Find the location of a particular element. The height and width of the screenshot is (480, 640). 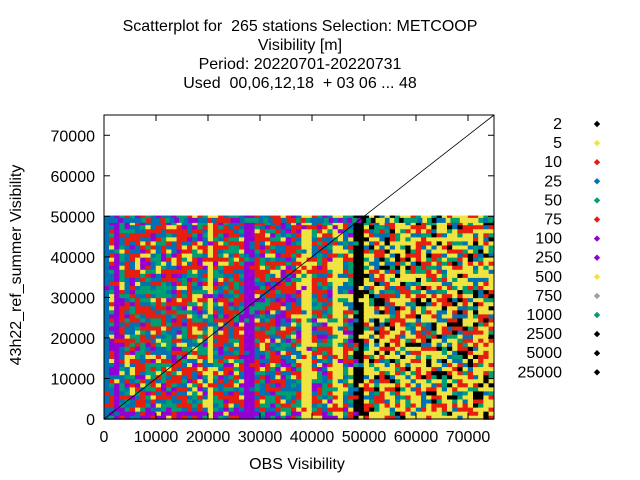

legend-label: 5 is located at coordinates (557, 143).